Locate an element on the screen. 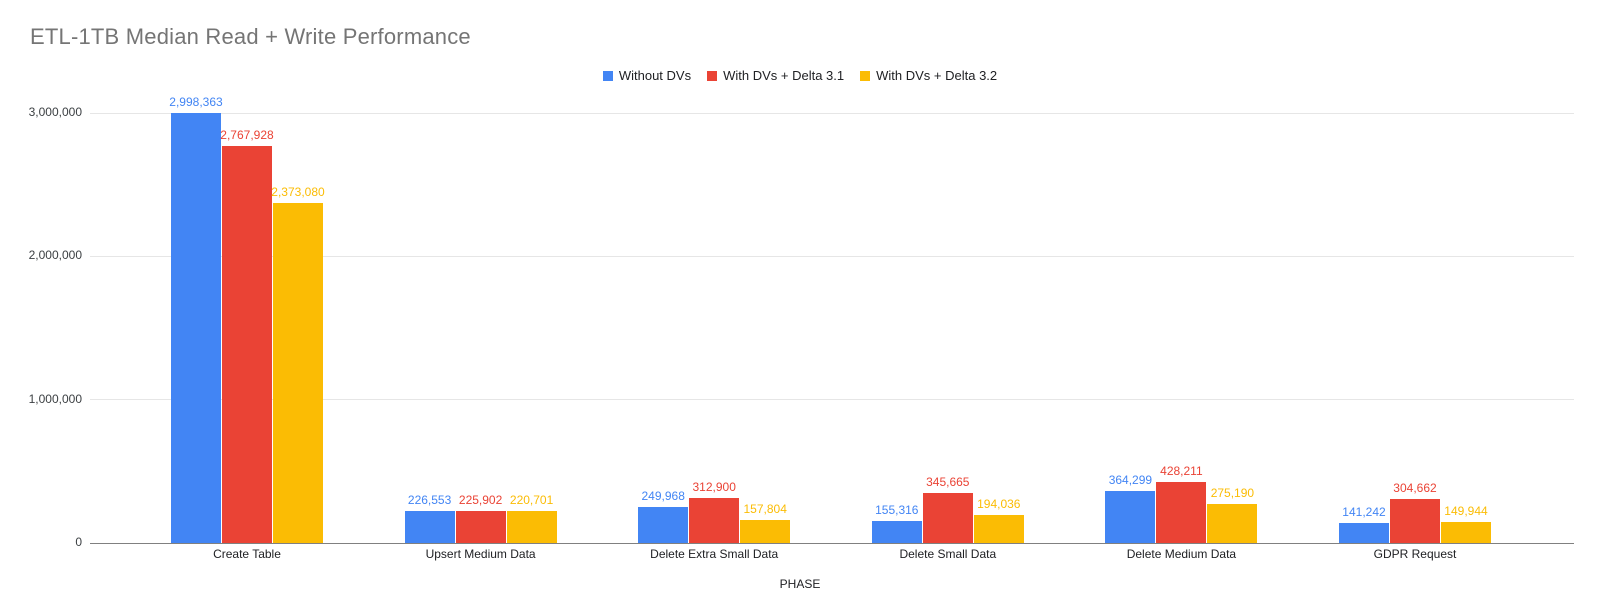  bar-value-label: 249,968 is located at coordinates (663, 496).